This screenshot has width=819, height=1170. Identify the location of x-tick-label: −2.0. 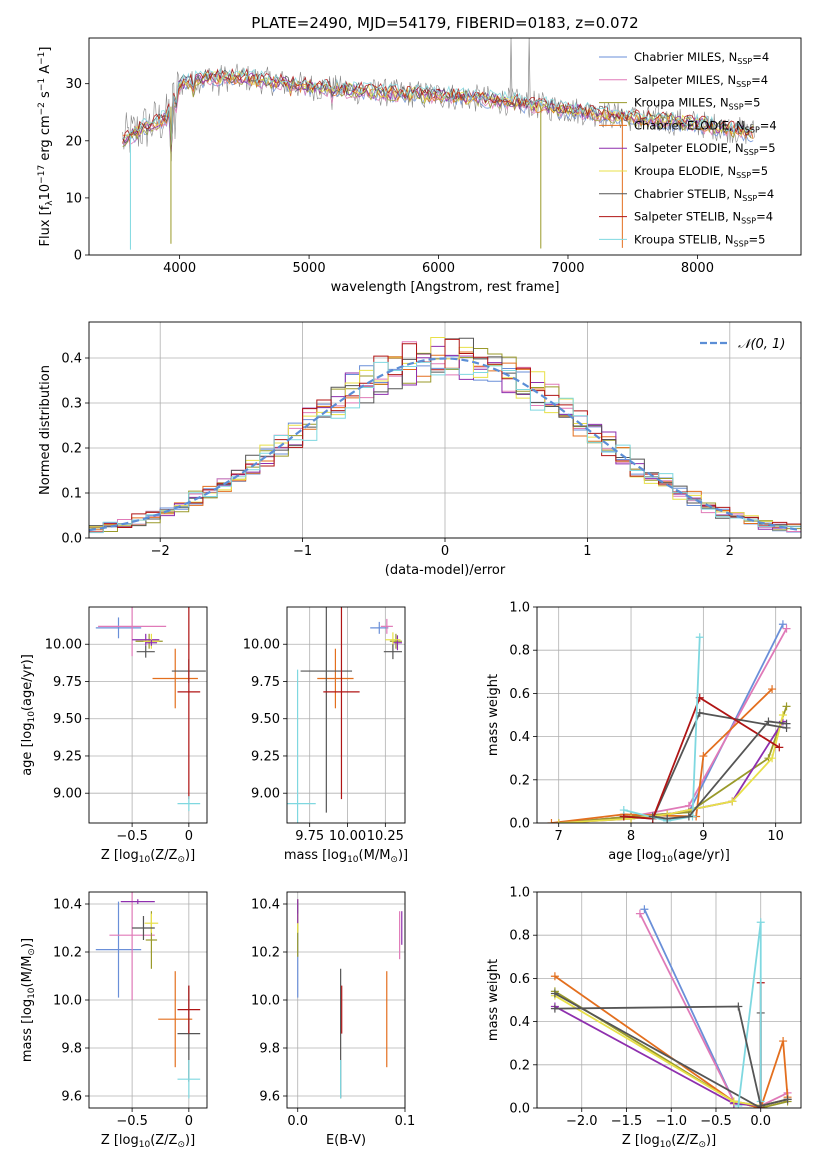
(582, 1121).